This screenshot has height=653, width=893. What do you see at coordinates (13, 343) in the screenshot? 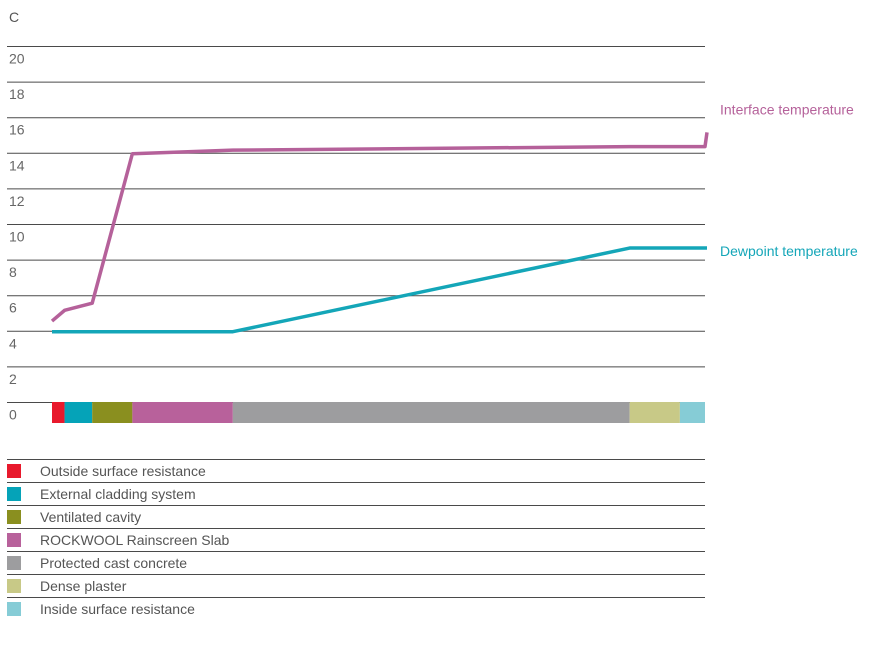
I see `y-tick-label: 4` at bounding box center [13, 343].